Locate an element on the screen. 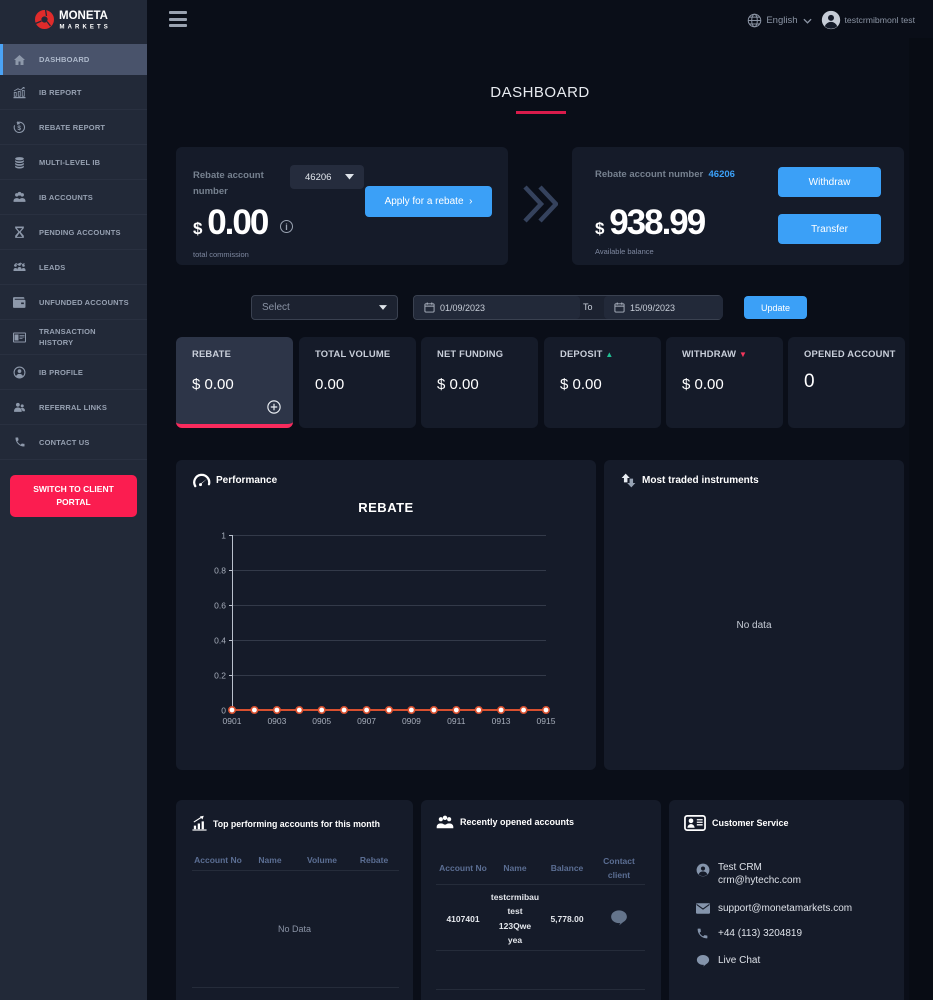 The image size is (933, 1000). svg-text: 0.8 is located at coordinates (220, 571).